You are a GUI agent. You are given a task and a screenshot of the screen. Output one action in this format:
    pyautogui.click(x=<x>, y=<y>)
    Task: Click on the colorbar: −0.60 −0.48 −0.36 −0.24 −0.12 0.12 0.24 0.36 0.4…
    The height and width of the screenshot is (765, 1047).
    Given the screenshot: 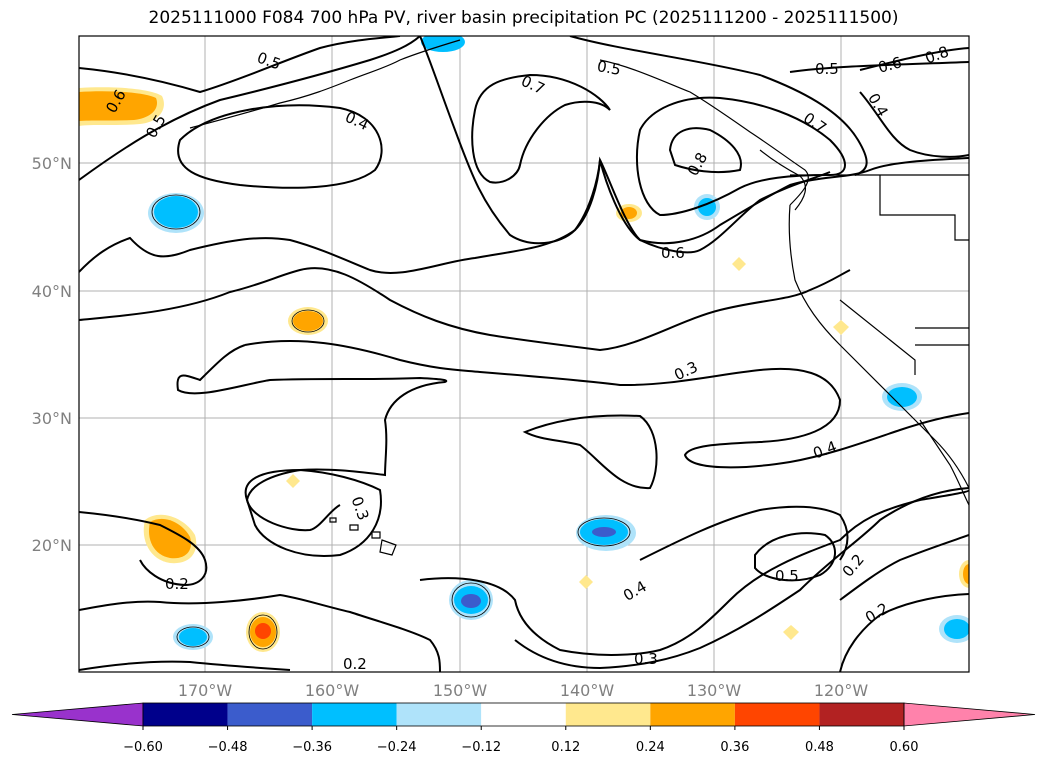 What is the action you would take?
    pyautogui.click(x=523, y=728)
    